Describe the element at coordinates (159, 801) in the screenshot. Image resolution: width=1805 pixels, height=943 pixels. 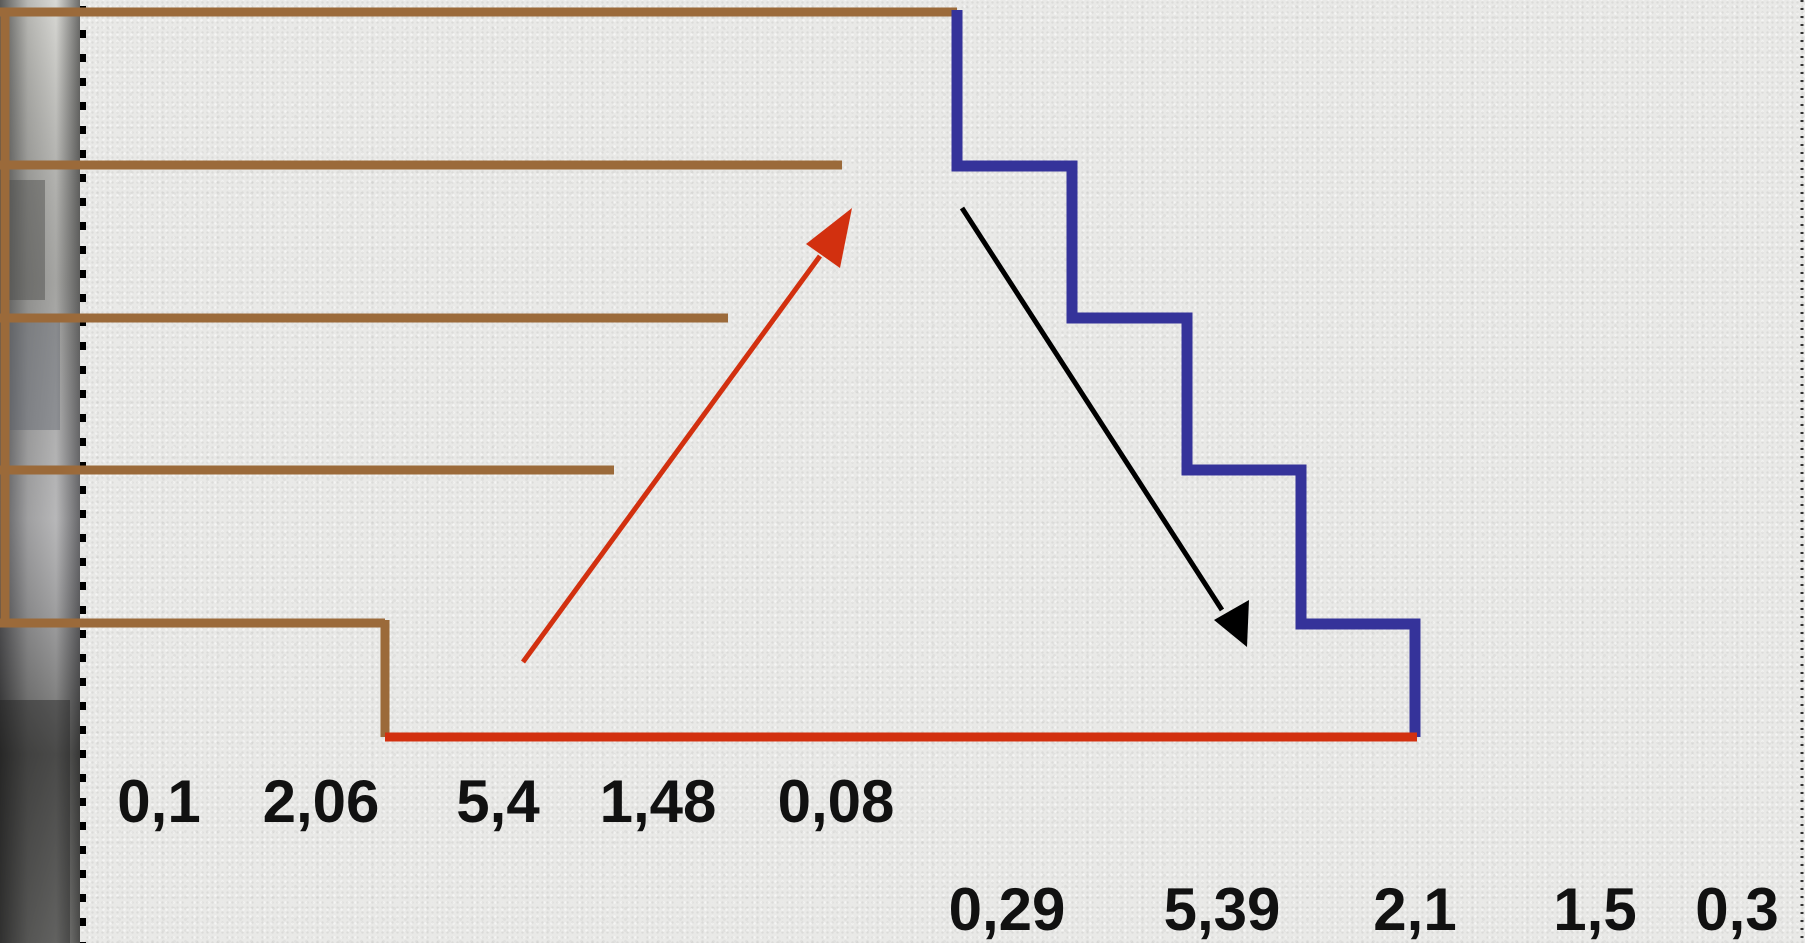
I see `left-value-1: 0,1` at that location.